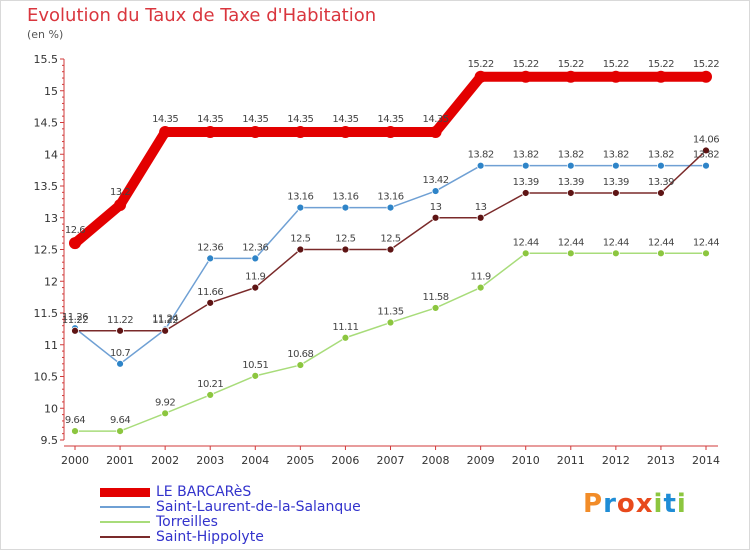 This screenshot has height=550, width=750. What do you see at coordinates (661, 460) in the screenshot?
I see `x-tick-label: 2013` at bounding box center [661, 460].